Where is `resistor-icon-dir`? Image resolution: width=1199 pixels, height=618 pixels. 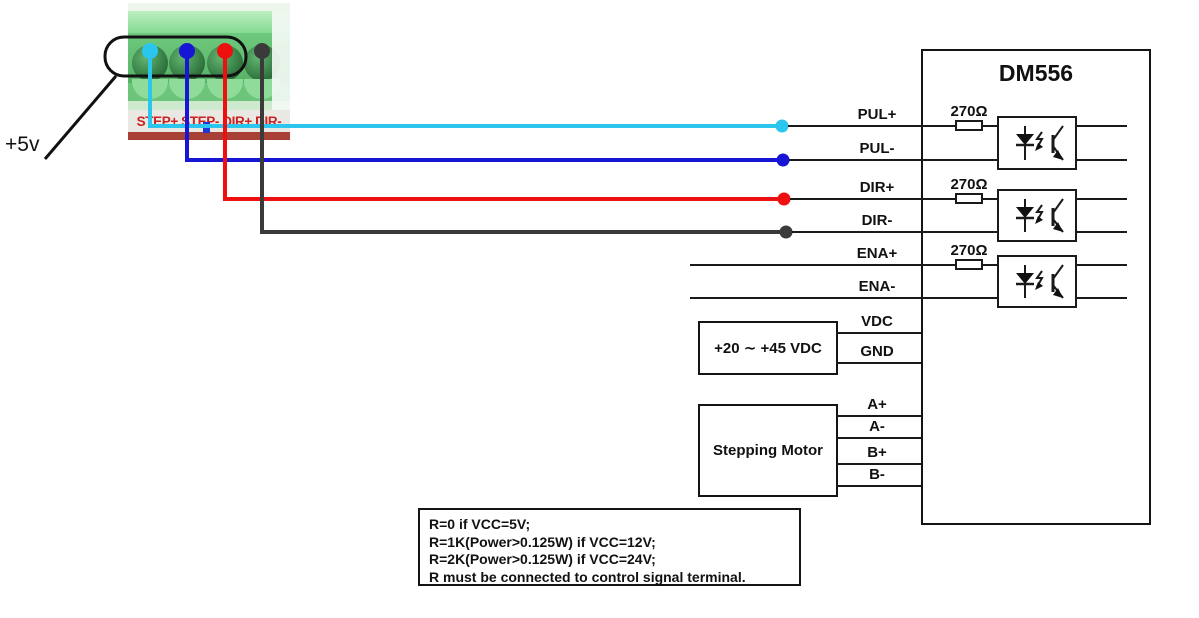
resistor-icon-dir is located at coordinates (969, 198).